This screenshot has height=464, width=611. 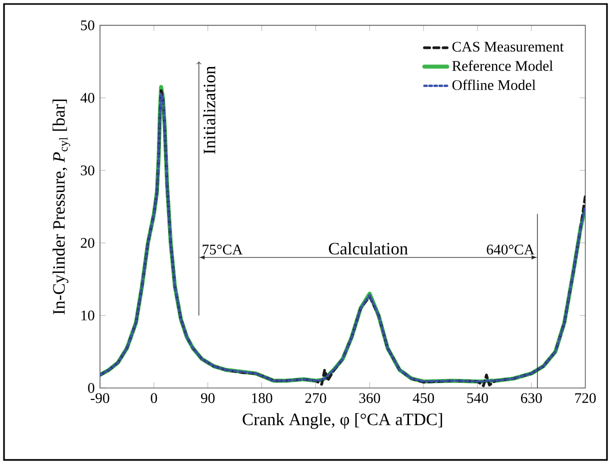 What do you see at coordinates (100, 398) in the screenshot?
I see `x-tick-label: -90` at bounding box center [100, 398].